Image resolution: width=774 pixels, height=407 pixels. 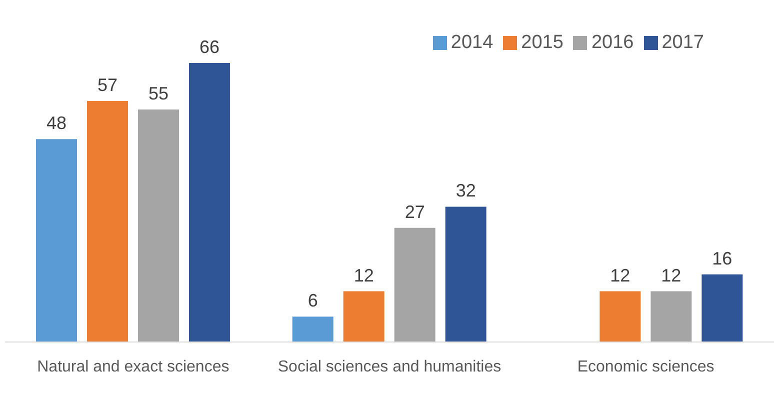 I want to click on data-label: 66, so click(x=209, y=47).